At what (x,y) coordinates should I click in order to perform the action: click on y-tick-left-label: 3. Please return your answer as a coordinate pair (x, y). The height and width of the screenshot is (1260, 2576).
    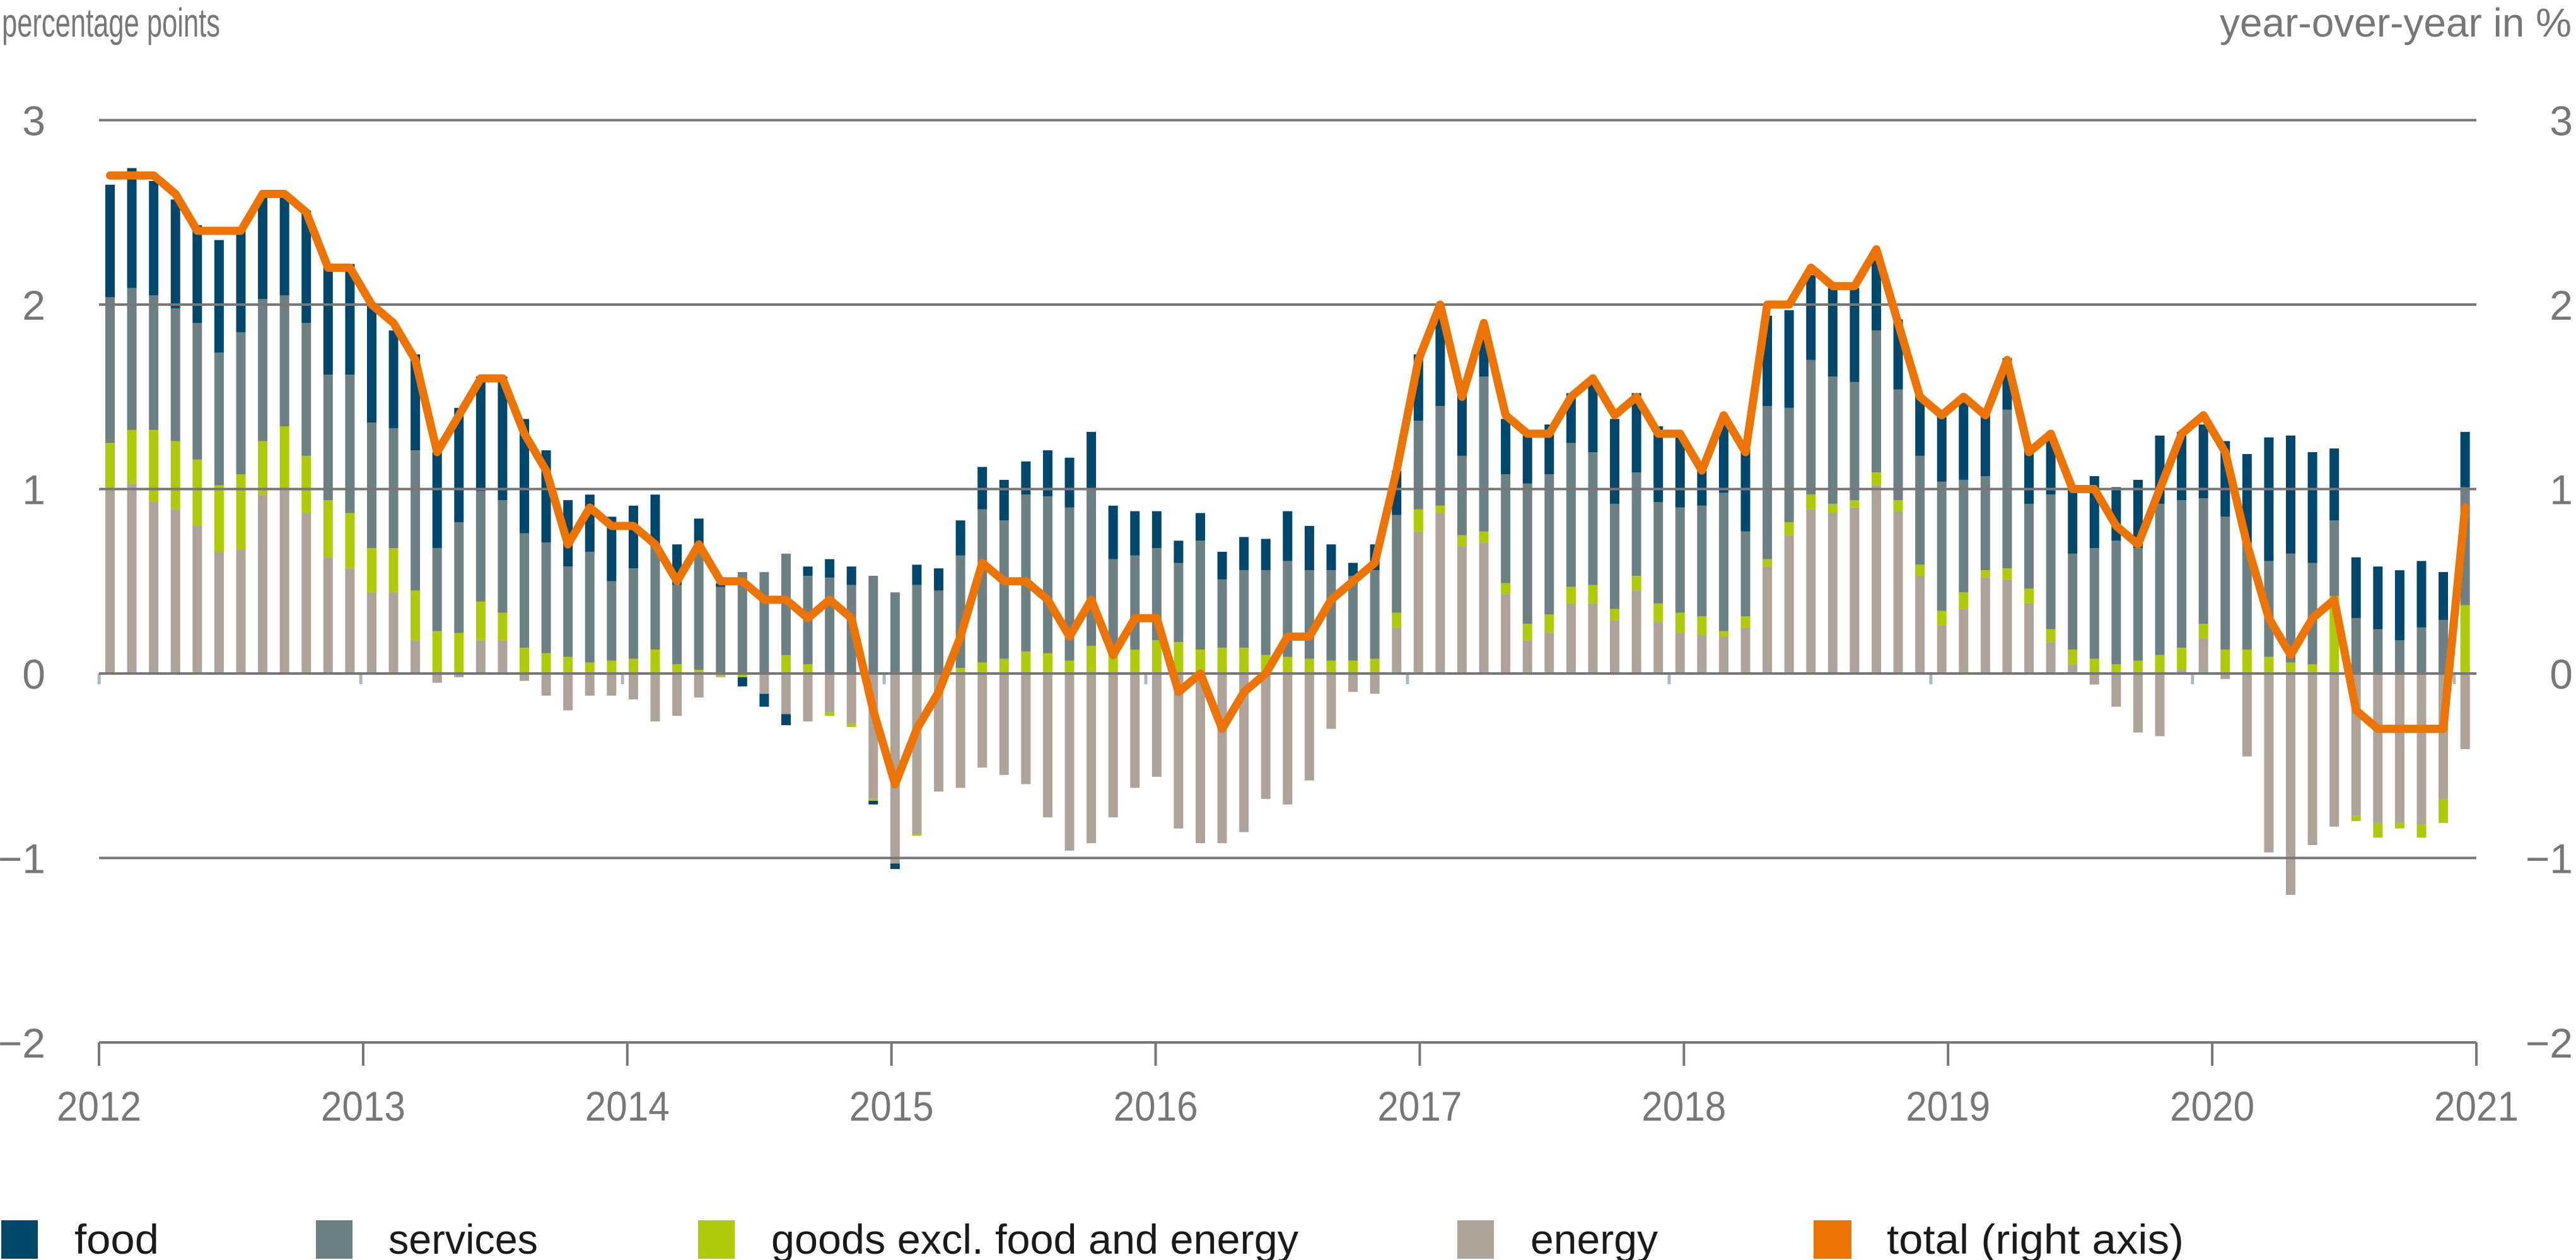
    Looking at the image, I should click on (33, 121).